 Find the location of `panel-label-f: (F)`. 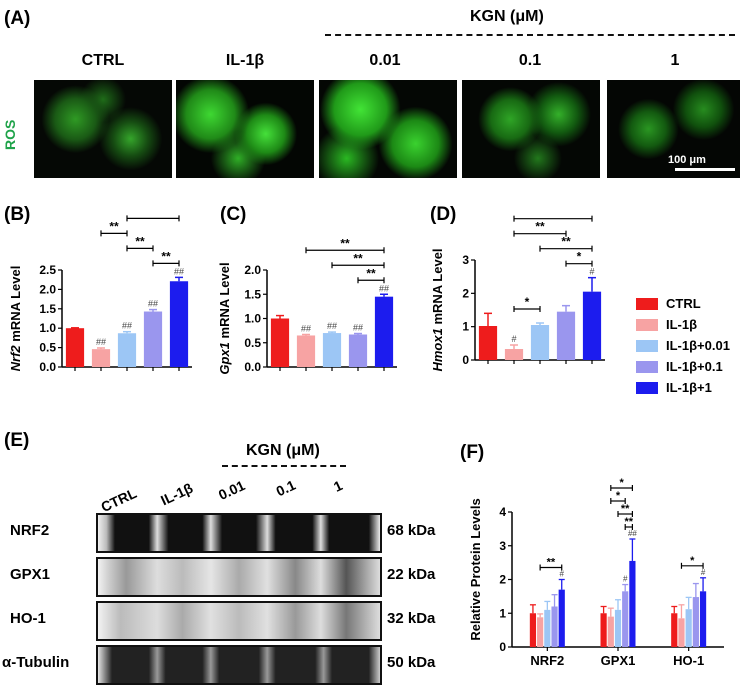

panel-label-f: (F) is located at coordinates (472, 452).